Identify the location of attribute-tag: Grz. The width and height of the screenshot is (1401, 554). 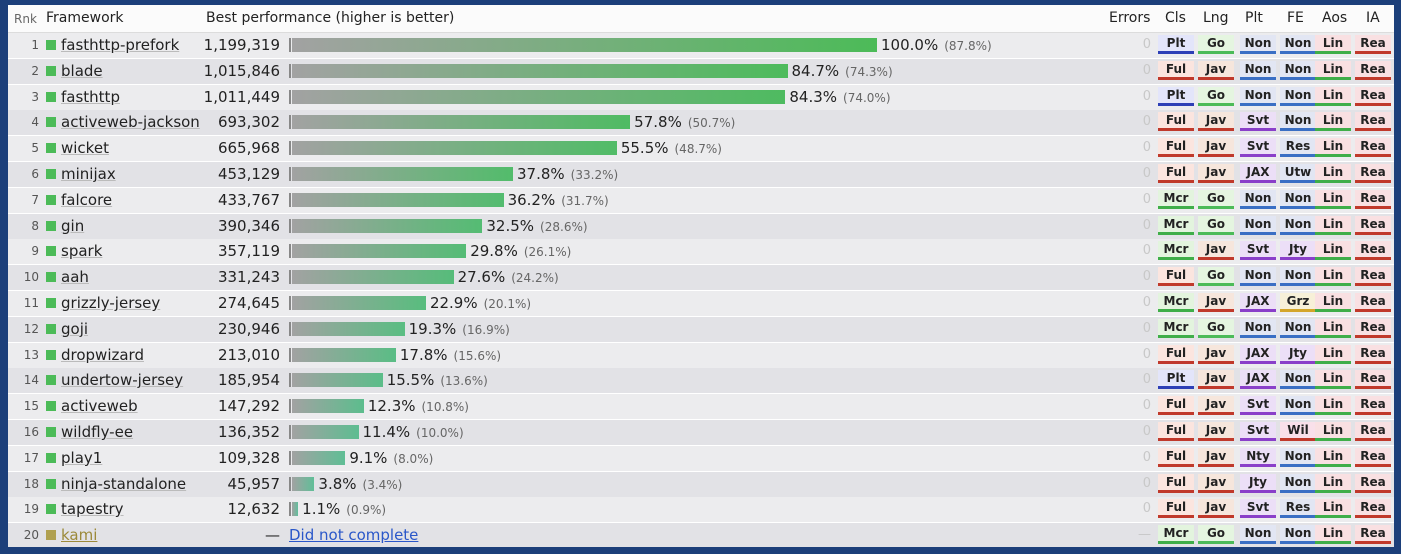
(1298, 302).